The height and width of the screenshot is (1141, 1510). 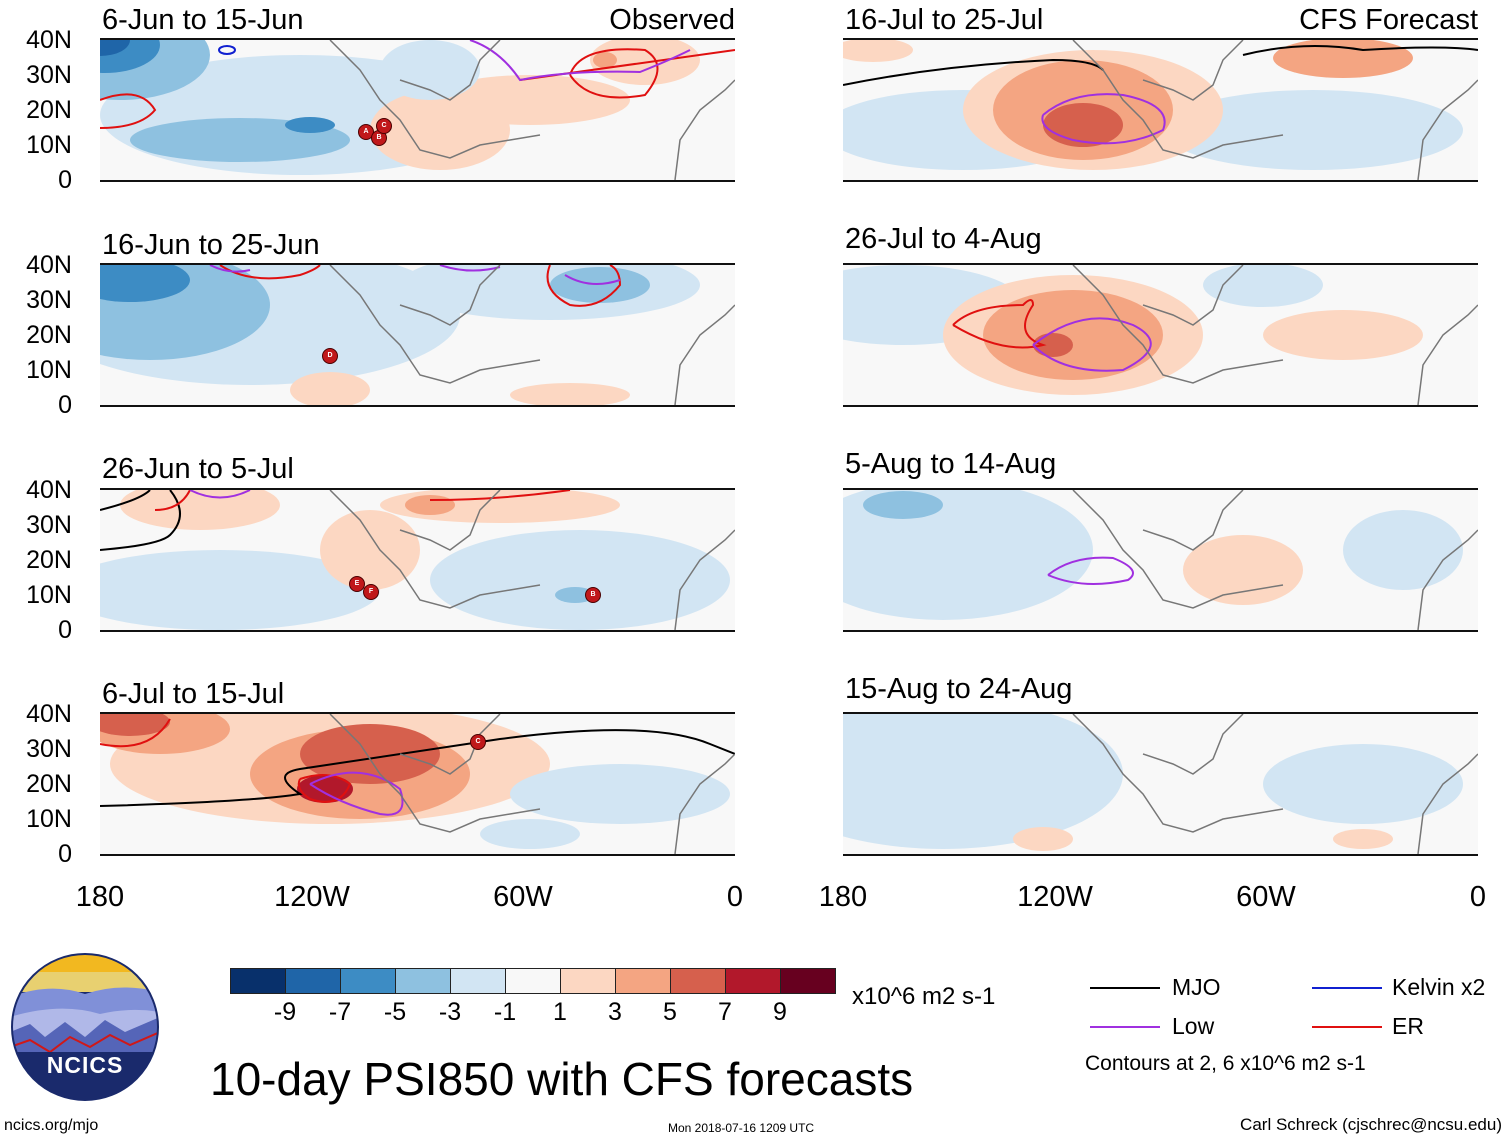 What do you see at coordinates (211, 245) in the screenshot?
I see `panel-title-2: 16-Jun to 25-Jun` at bounding box center [211, 245].